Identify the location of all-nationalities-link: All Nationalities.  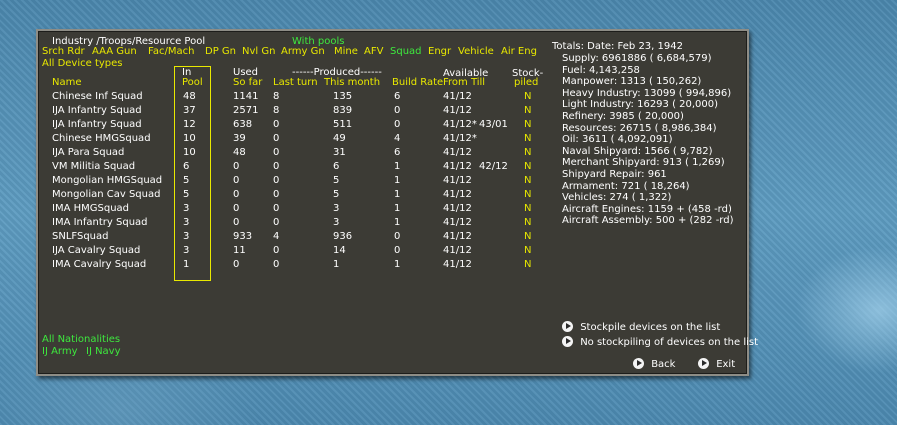
(81, 339).